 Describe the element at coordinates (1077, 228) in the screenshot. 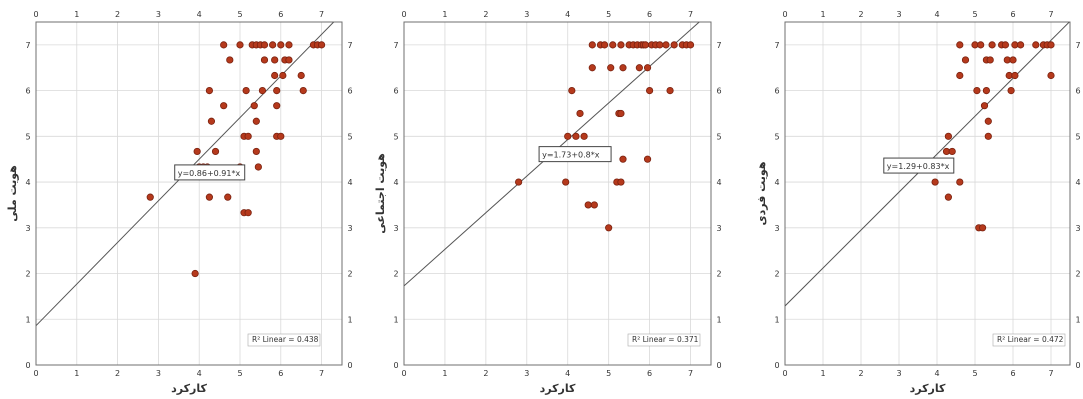

I see `y-tick-label-right: 3` at that location.